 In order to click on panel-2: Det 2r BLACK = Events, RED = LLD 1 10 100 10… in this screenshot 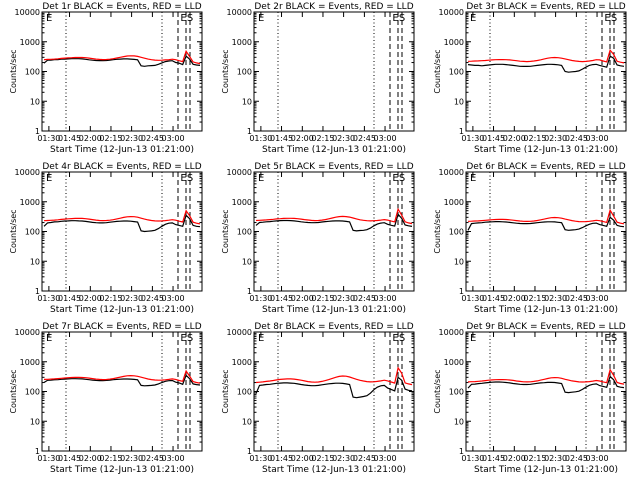, I will do `click(318, 78)`.